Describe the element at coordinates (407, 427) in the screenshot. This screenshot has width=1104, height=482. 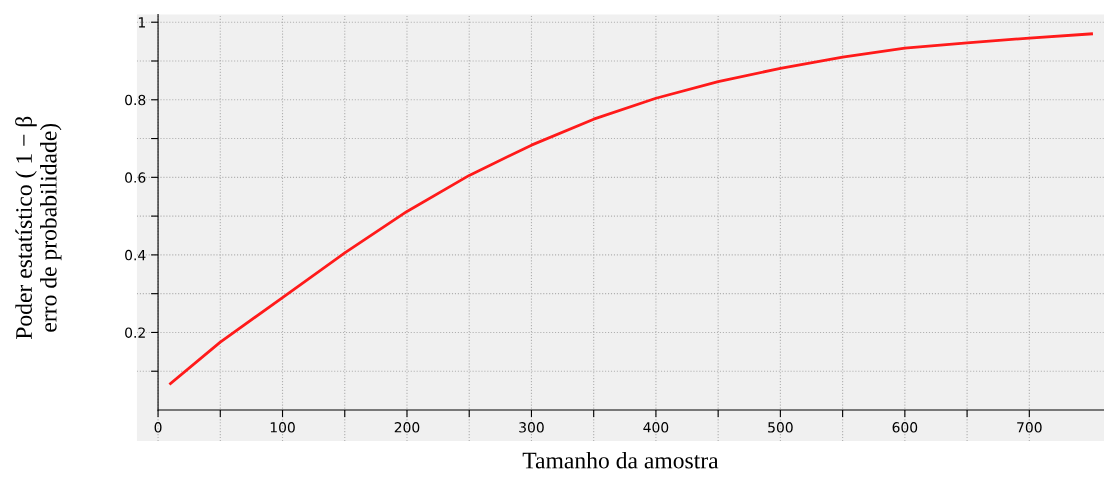
I see `x-tick-label: 200` at that location.